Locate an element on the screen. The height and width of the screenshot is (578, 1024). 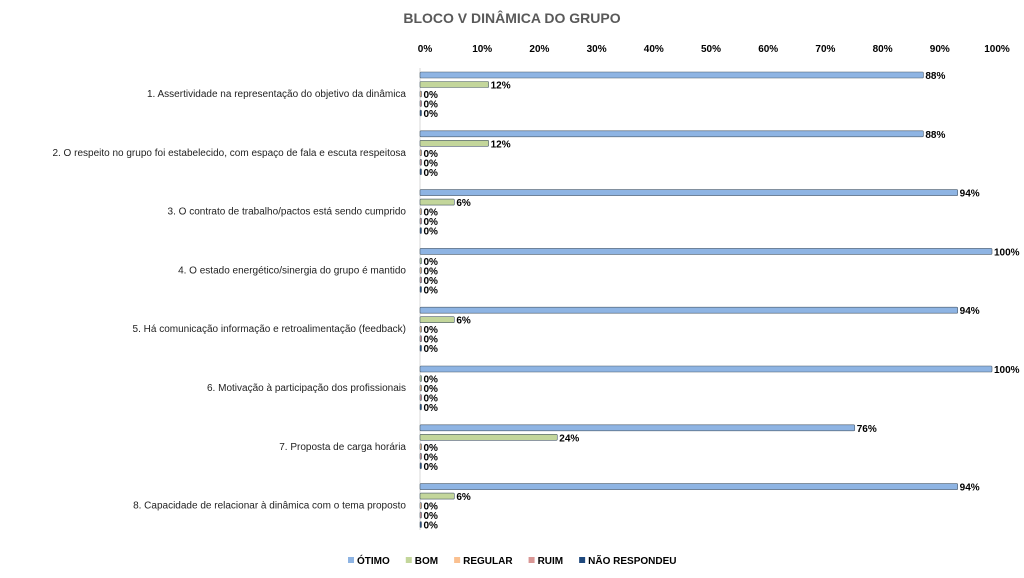
x-tick-label: 100% is located at coordinates (997, 49).